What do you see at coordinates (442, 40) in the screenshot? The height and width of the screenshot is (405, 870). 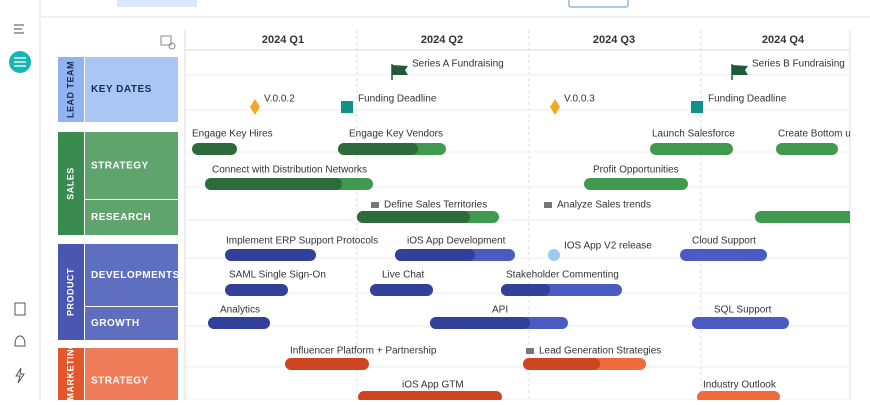 I see `quarter-label: 2024 Q2` at bounding box center [442, 40].